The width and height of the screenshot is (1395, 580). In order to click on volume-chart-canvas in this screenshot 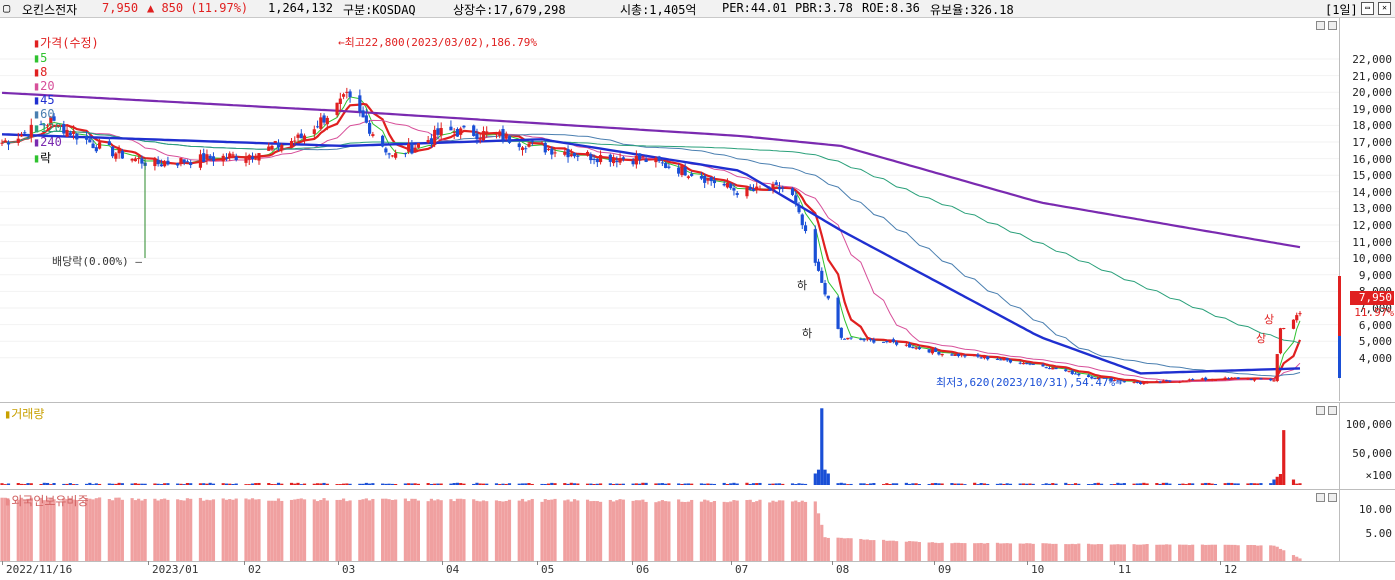, I will do `click(651, 446)`.